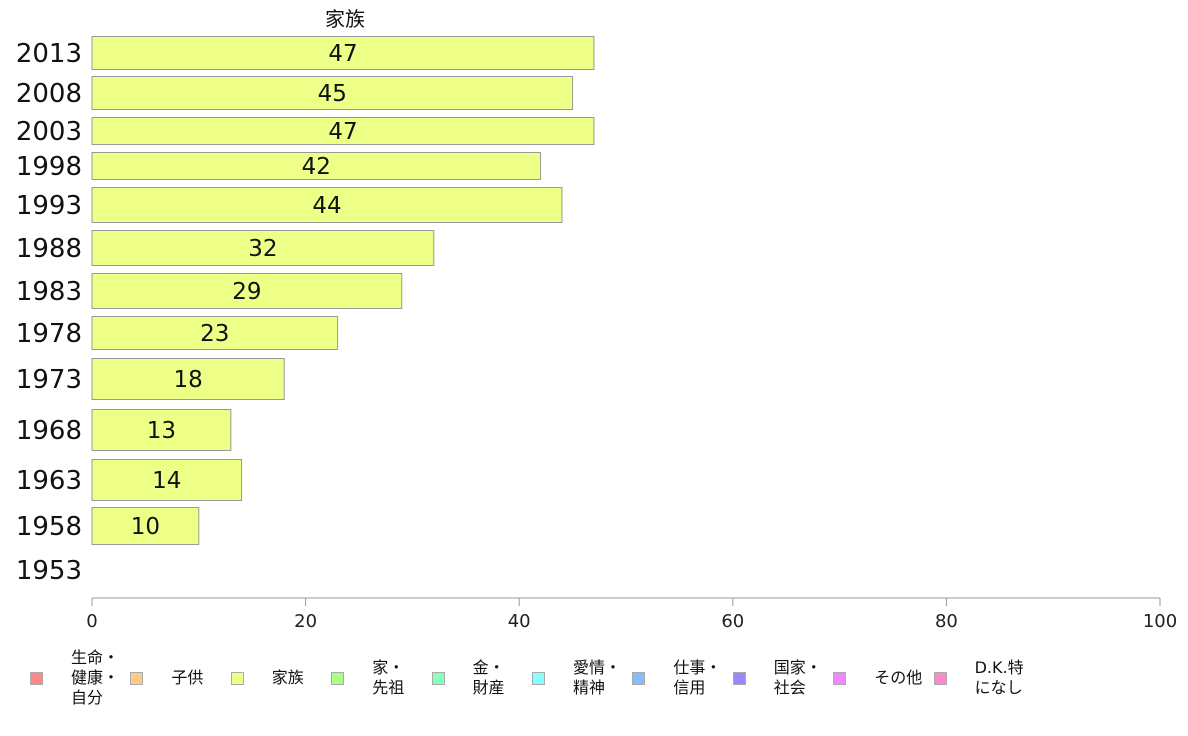 The height and width of the screenshot is (736, 1188). Describe the element at coordinates (49, 481) in the screenshot. I see `y-tick-label: 1963` at that location.